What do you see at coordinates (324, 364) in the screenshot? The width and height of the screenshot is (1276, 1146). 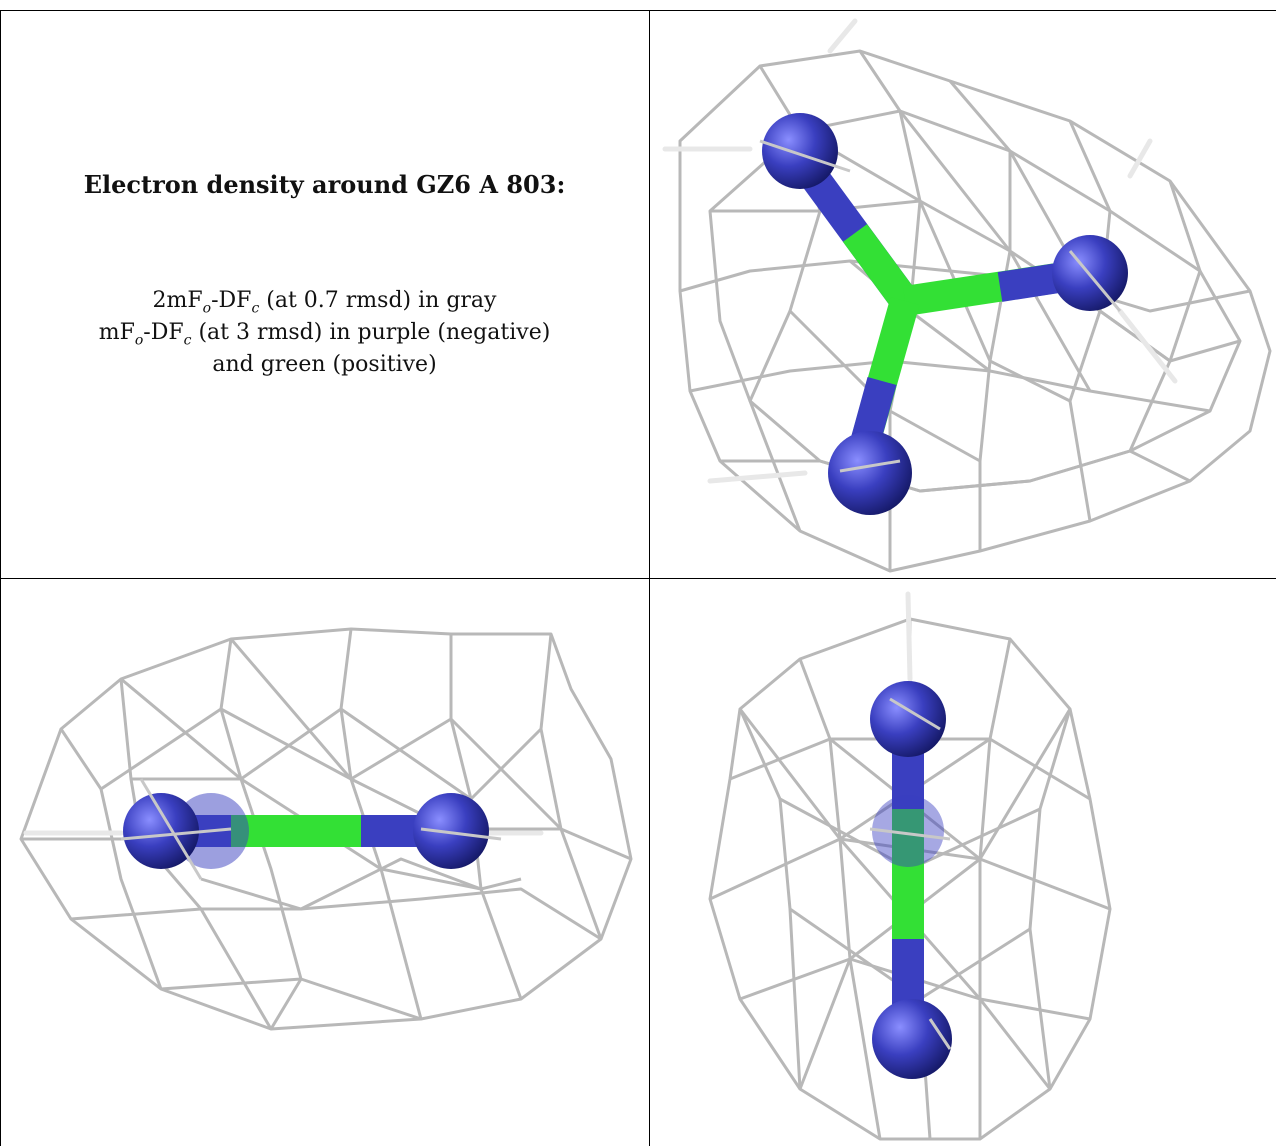 I see `caption-line-green: and green (positive)` at bounding box center [324, 364].